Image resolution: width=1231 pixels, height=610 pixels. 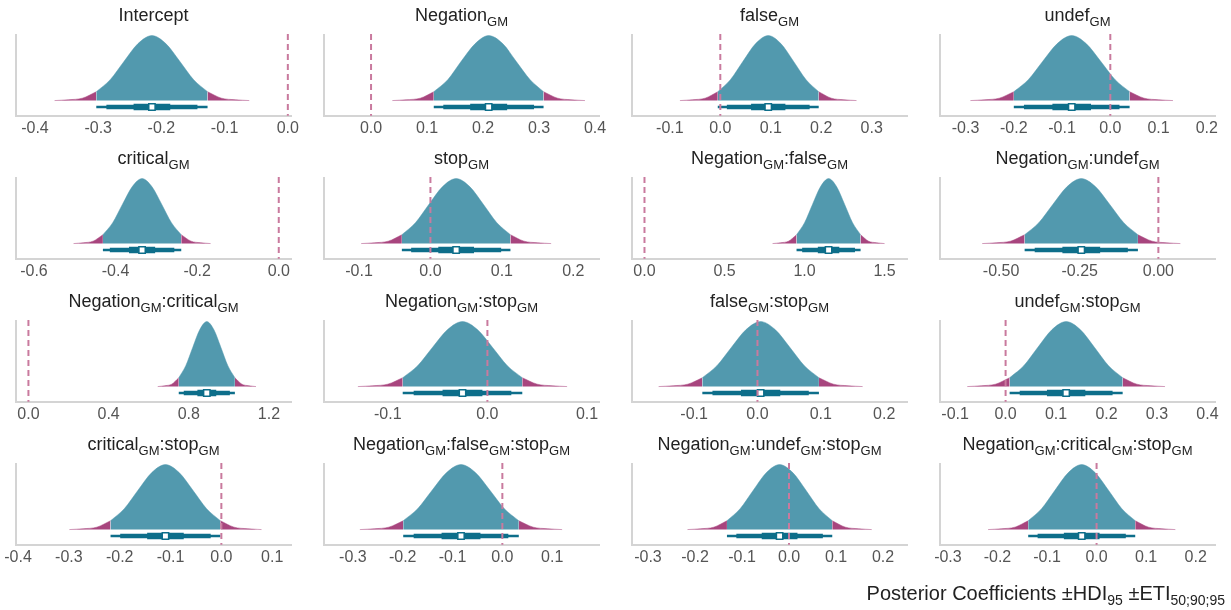 I want to click on x-tick-label: 0.00, so click(x=1158, y=270).